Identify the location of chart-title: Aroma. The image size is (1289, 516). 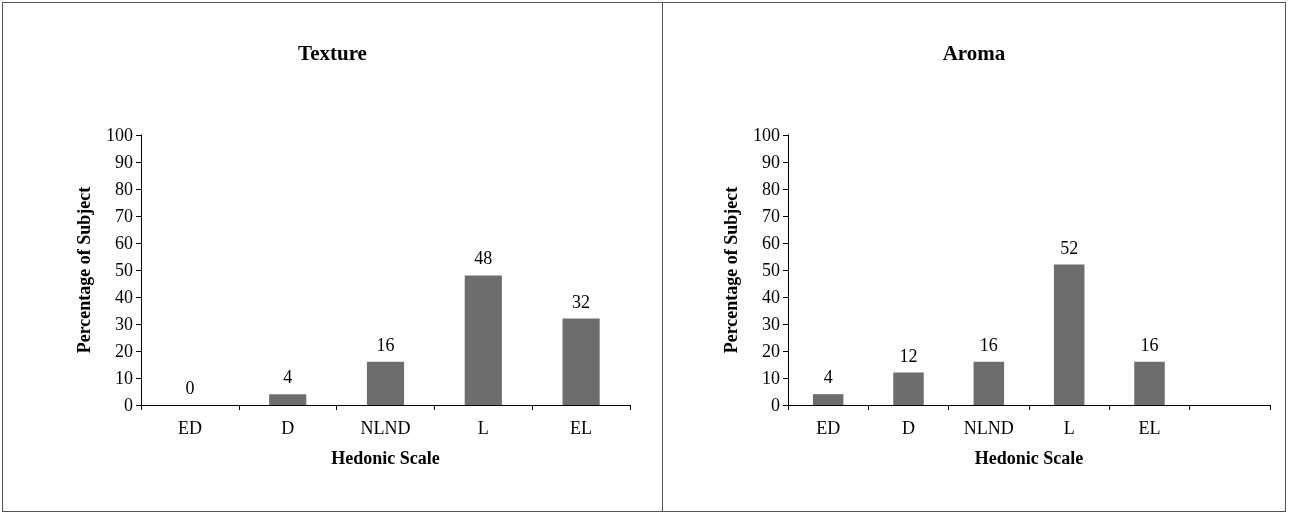
(974, 52).